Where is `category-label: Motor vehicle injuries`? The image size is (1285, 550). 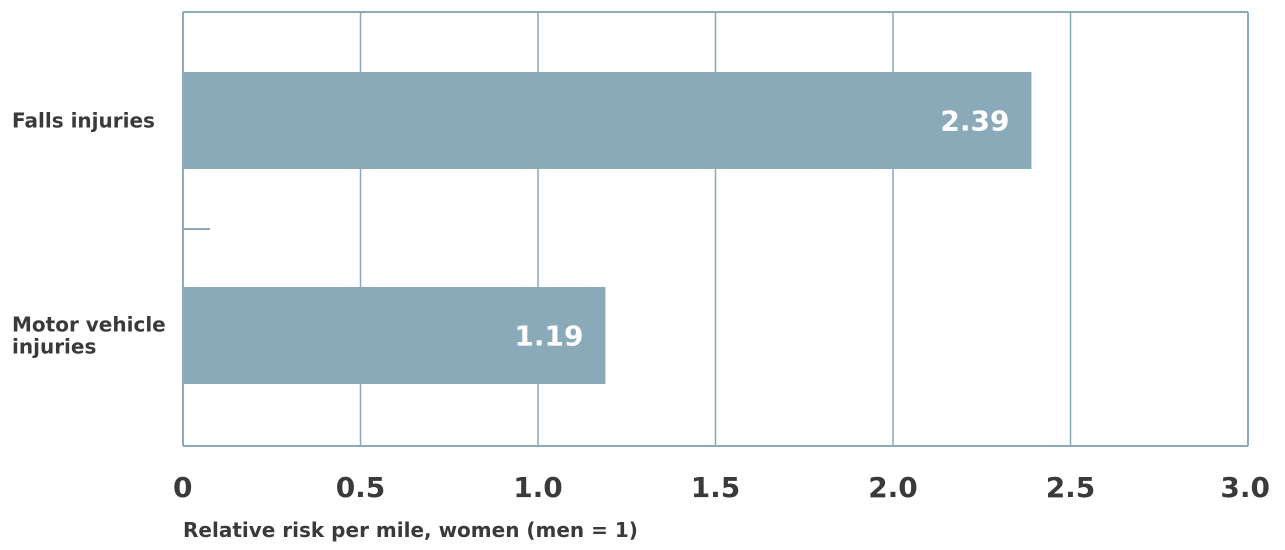 category-label: Motor vehicle injuries is located at coordinates (89, 336).